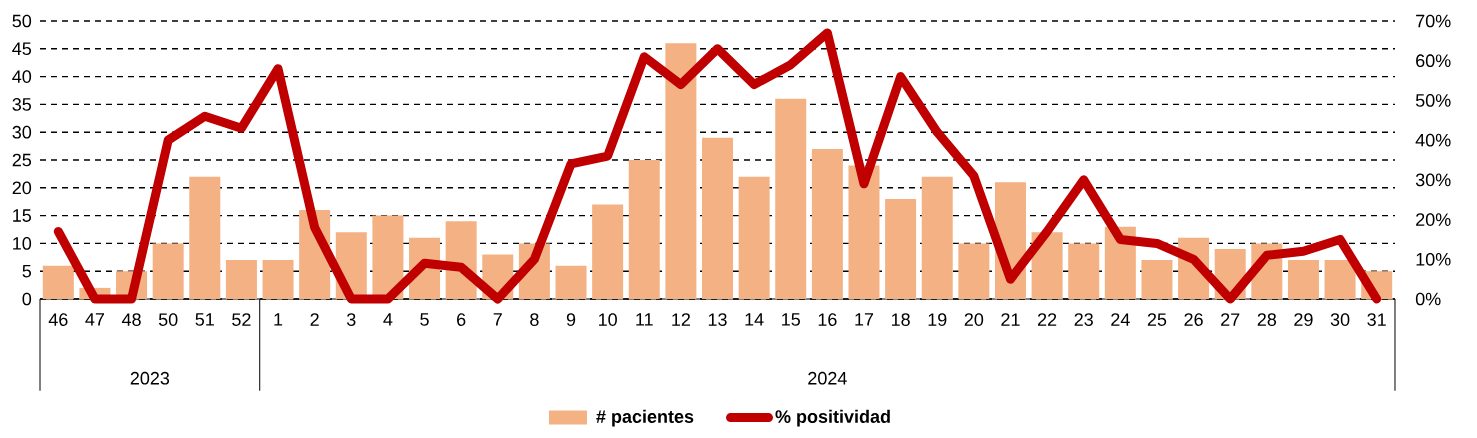  Describe the element at coordinates (1433, 100) in the screenshot. I see `y2-tick-label: 50%` at that location.